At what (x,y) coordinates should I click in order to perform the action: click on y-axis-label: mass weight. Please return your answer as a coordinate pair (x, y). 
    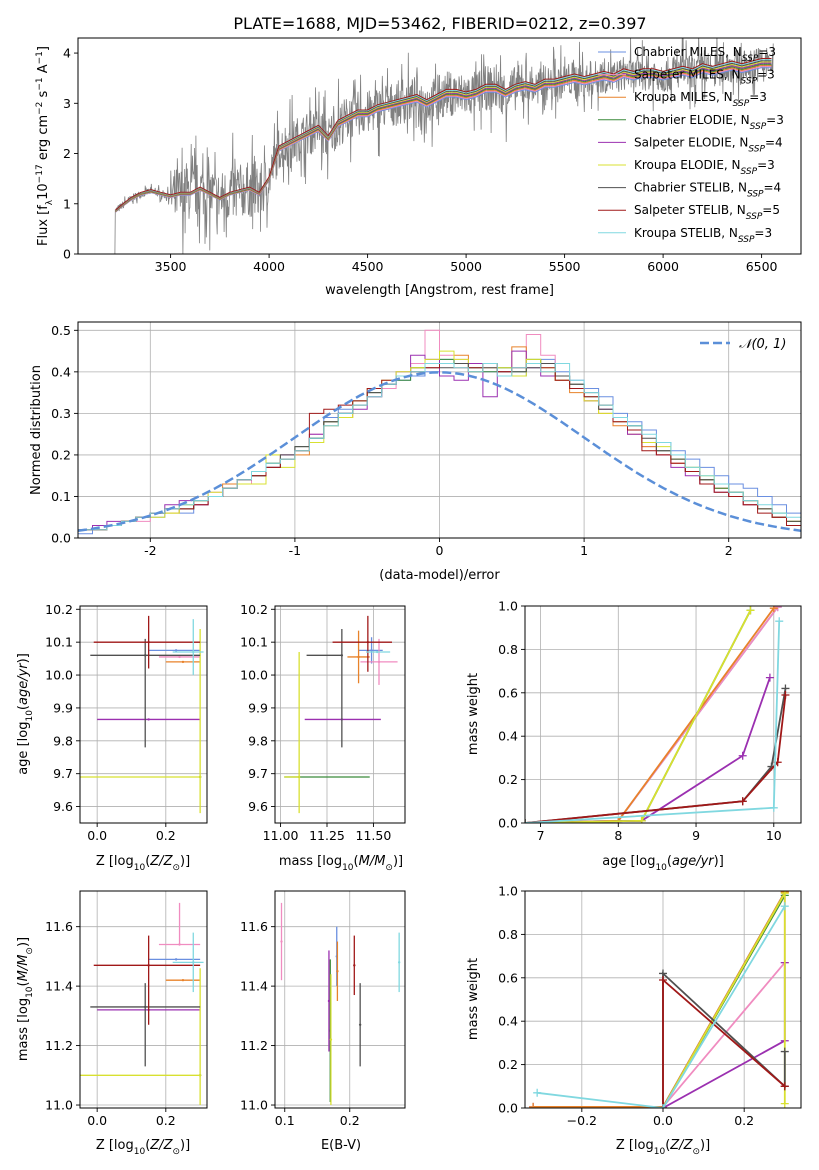
    Looking at the image, I should click on (473, 714).